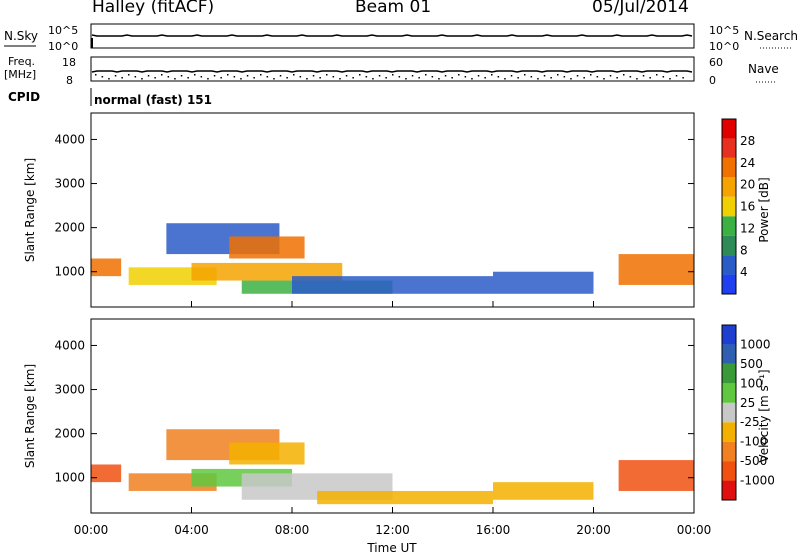 This screenshot has height=554, width=800. I want to click on nsearch-tick-bottom: 10^0, so click(724, 46).